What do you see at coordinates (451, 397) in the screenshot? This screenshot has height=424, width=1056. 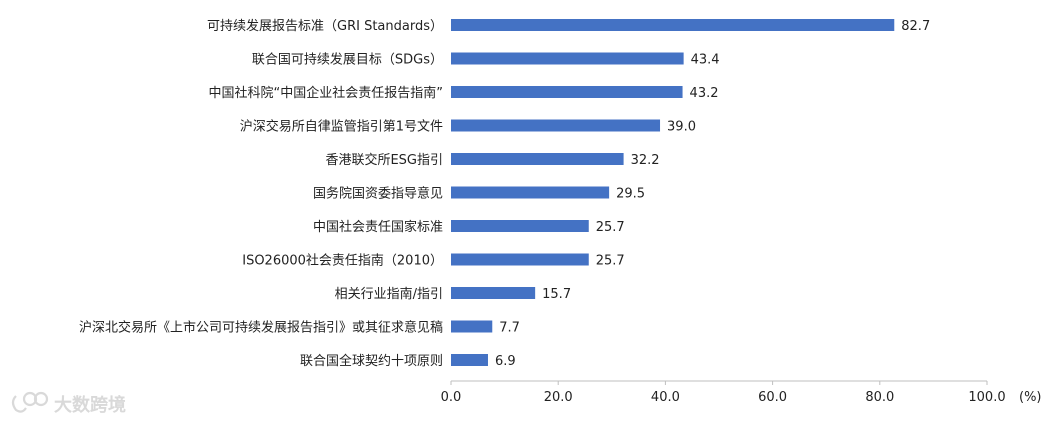 I see `x-tick-label: 0.0` at bounding box center [451, 397].